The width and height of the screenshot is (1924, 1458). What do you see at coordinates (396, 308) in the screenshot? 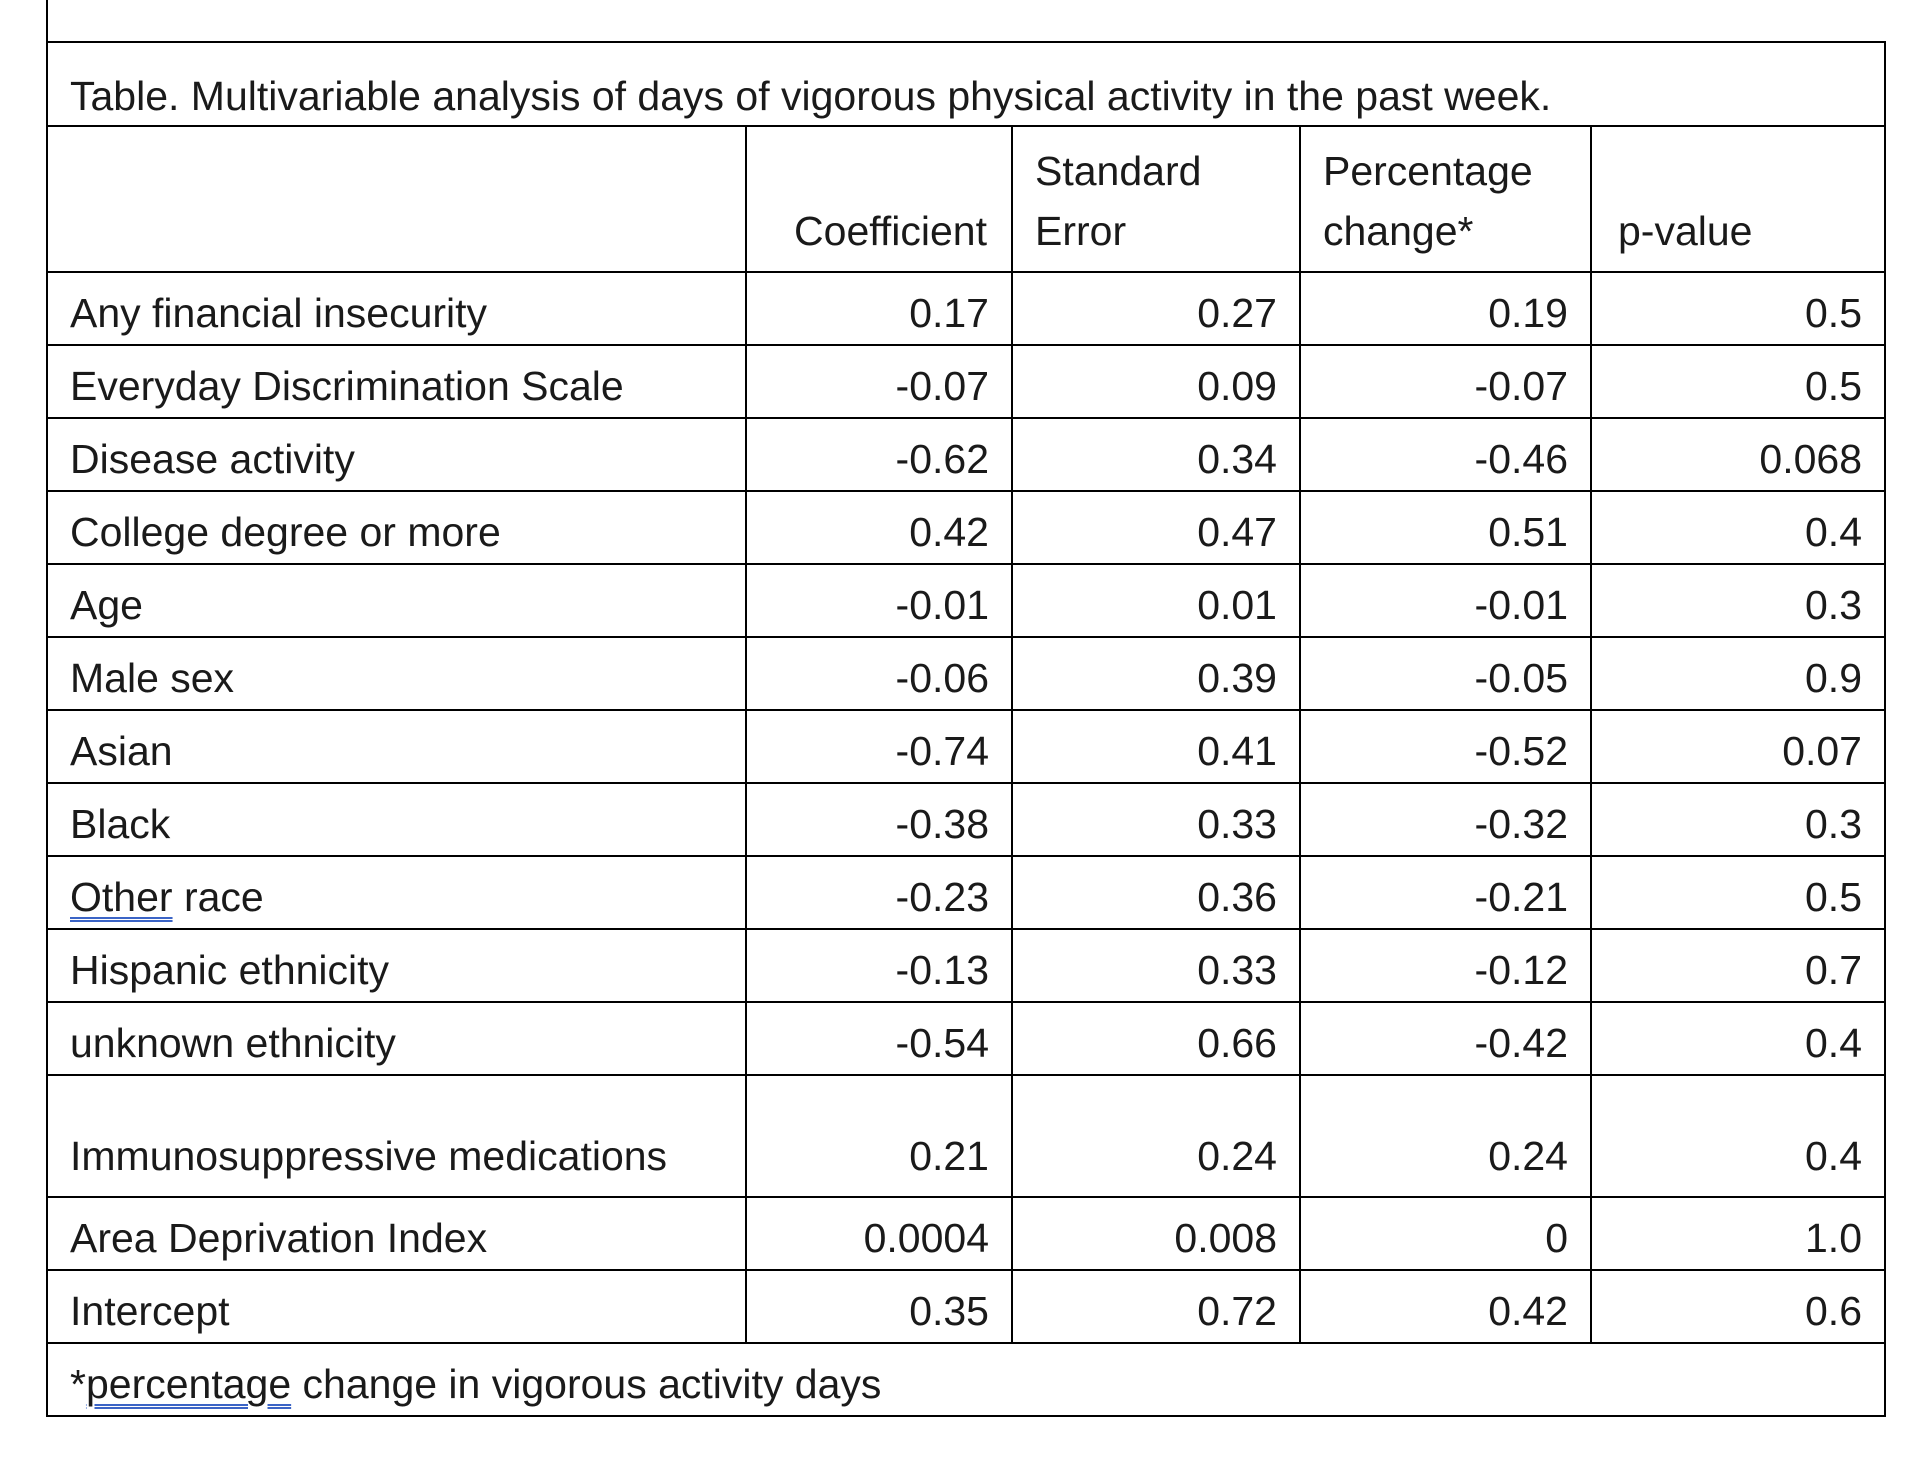
I see `row-label: Any financial insecurity` at bounding box center [396, 308].